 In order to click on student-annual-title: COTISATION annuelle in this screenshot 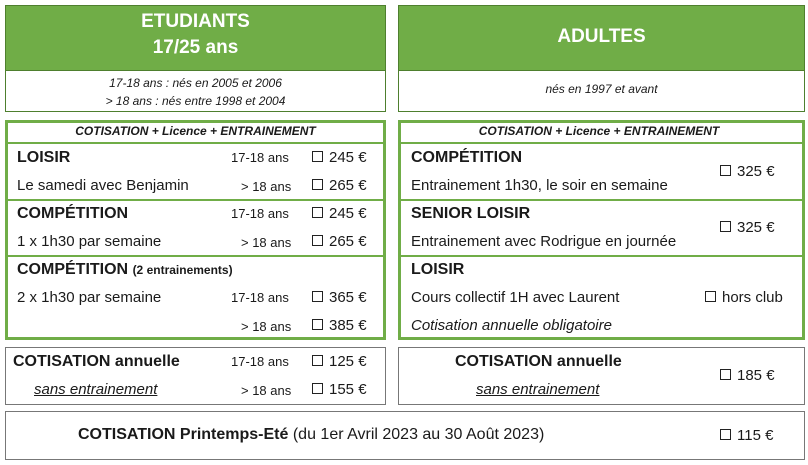, I will do `click(96, 361)`.